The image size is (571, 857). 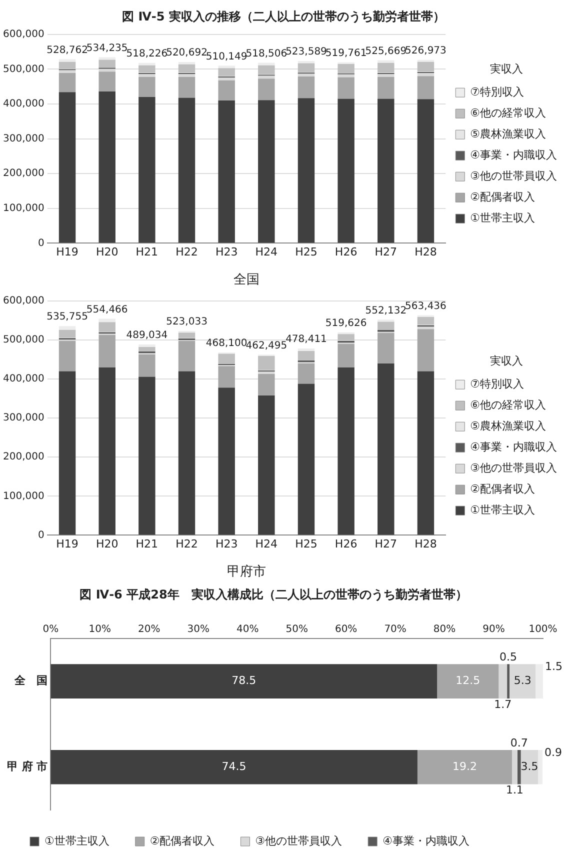 What do you see at coordinates (386, 310) in the screenshot?
I see `total-label: 552,132` at bounding box center [386, 310].